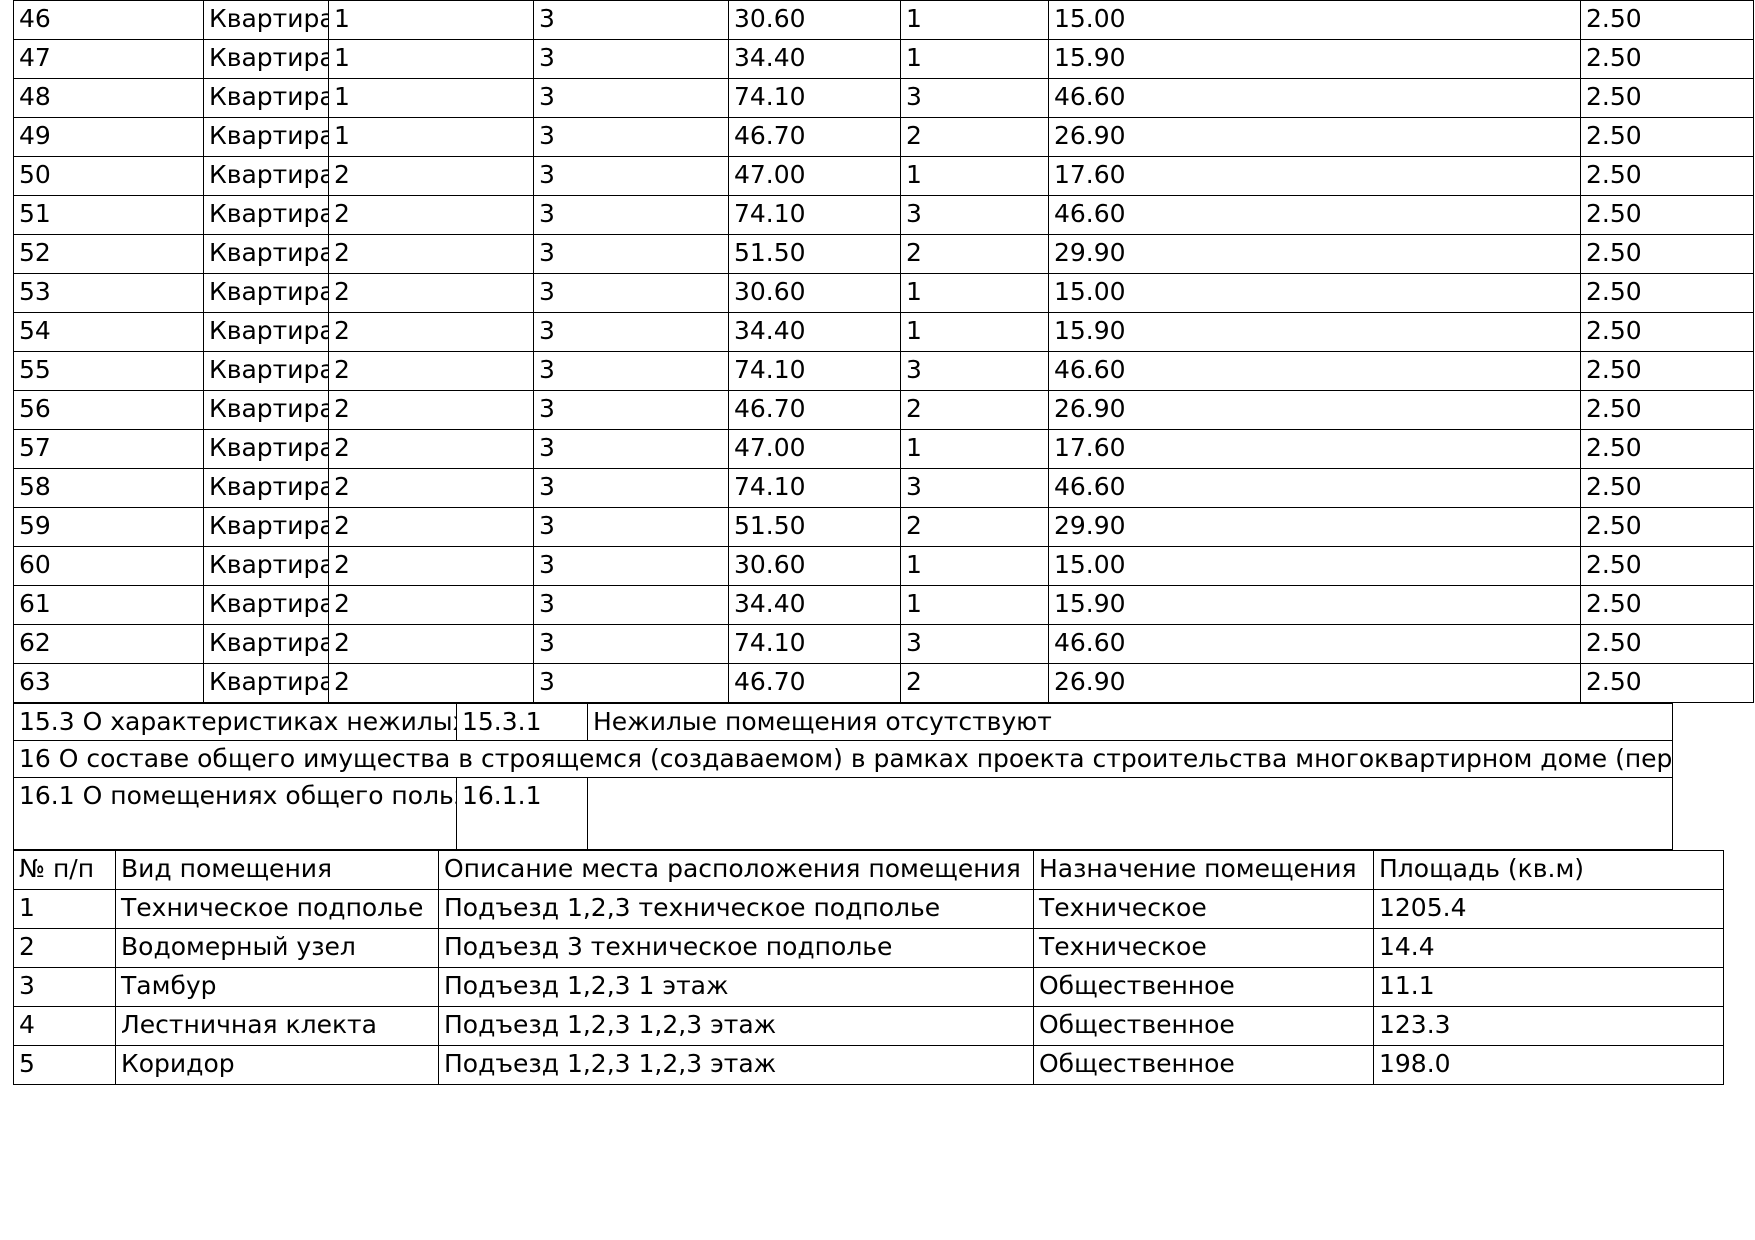 The image size is (1755, 1240). What do you see at coordinates (277, 870) in the screenshot?
I see `column-header-kind: Вид помещения` at bounding box center [277, 870].